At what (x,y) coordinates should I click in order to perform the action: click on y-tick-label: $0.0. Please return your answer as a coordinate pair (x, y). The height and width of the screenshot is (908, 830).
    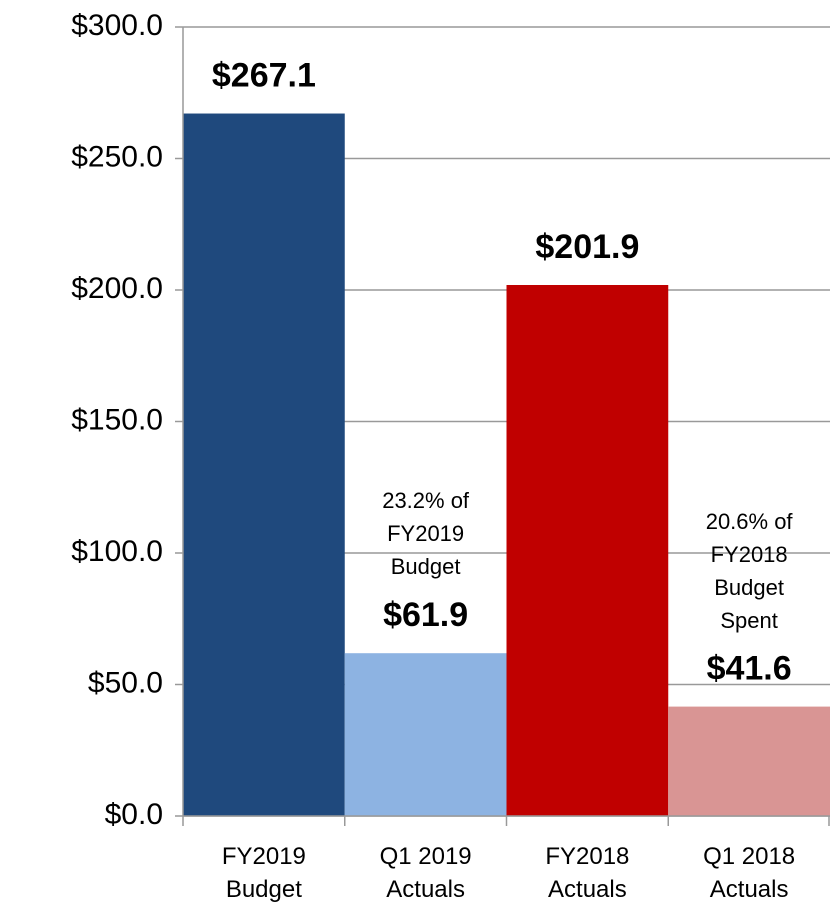
    Looking at the image, I should click on (134, 814).